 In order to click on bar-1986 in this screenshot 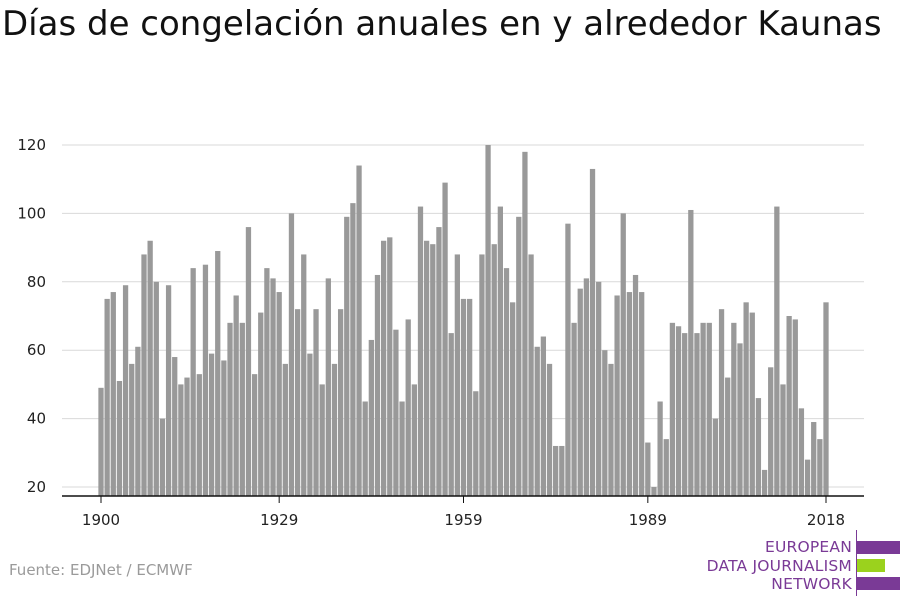, I will do `click(629, 394)`.